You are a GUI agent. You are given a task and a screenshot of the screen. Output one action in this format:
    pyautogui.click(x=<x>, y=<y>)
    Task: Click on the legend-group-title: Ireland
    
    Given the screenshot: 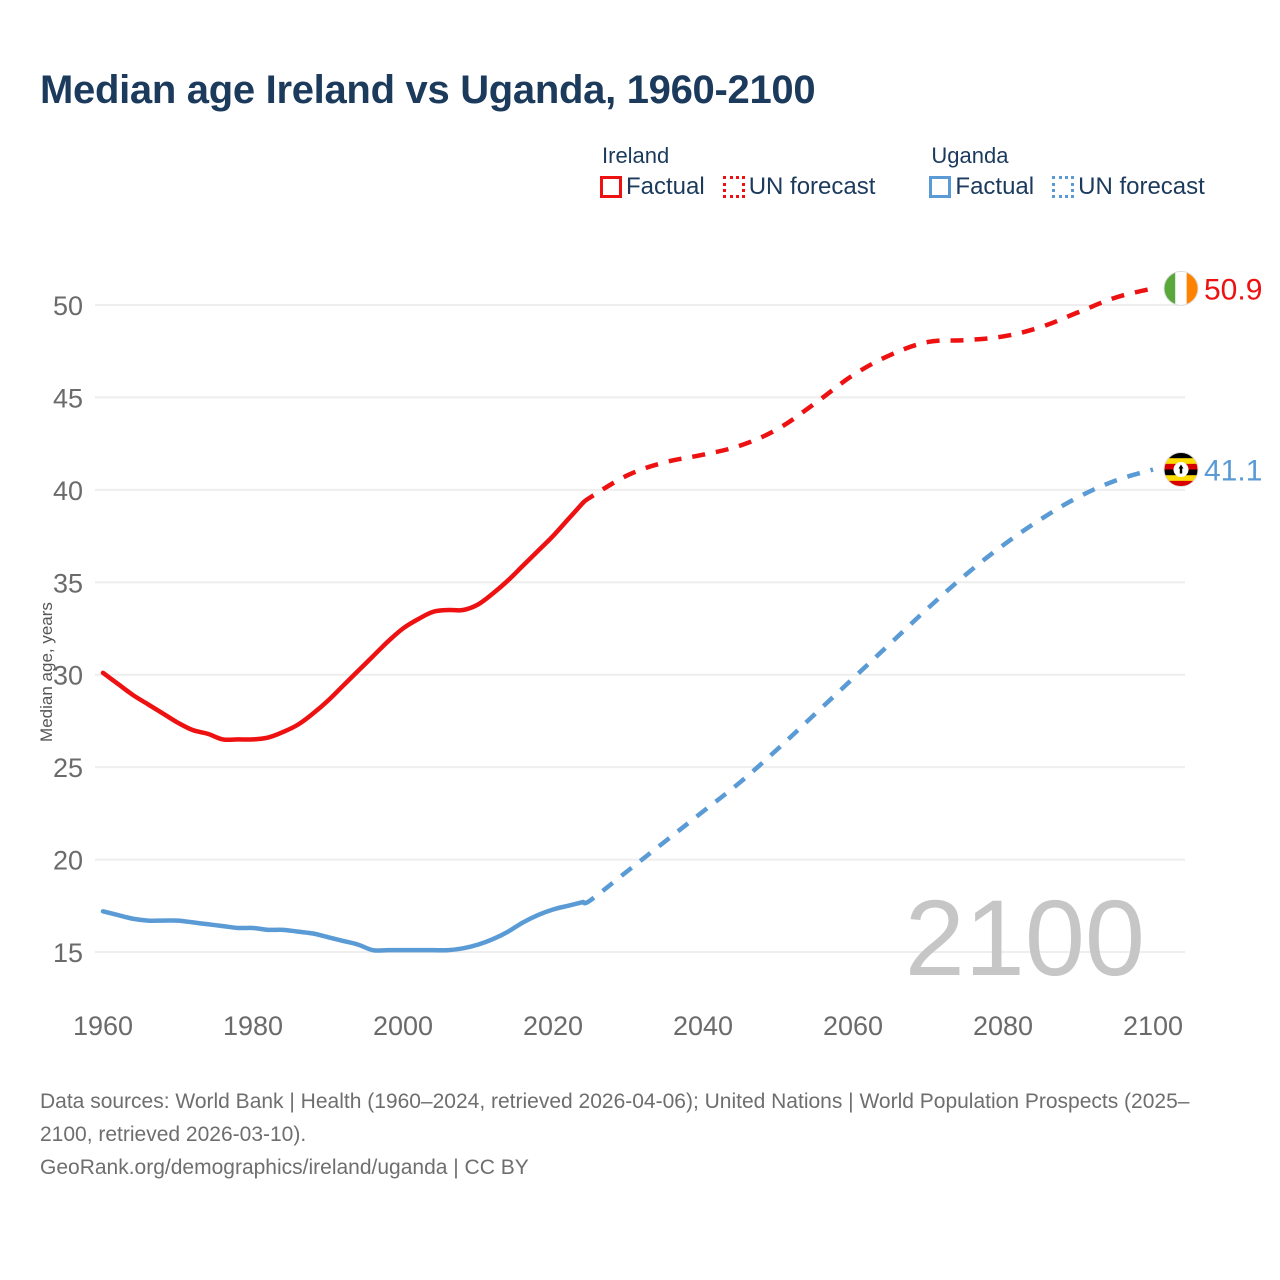 What is the action you would take?
    pyautogui.click(x=636, y=155)
    